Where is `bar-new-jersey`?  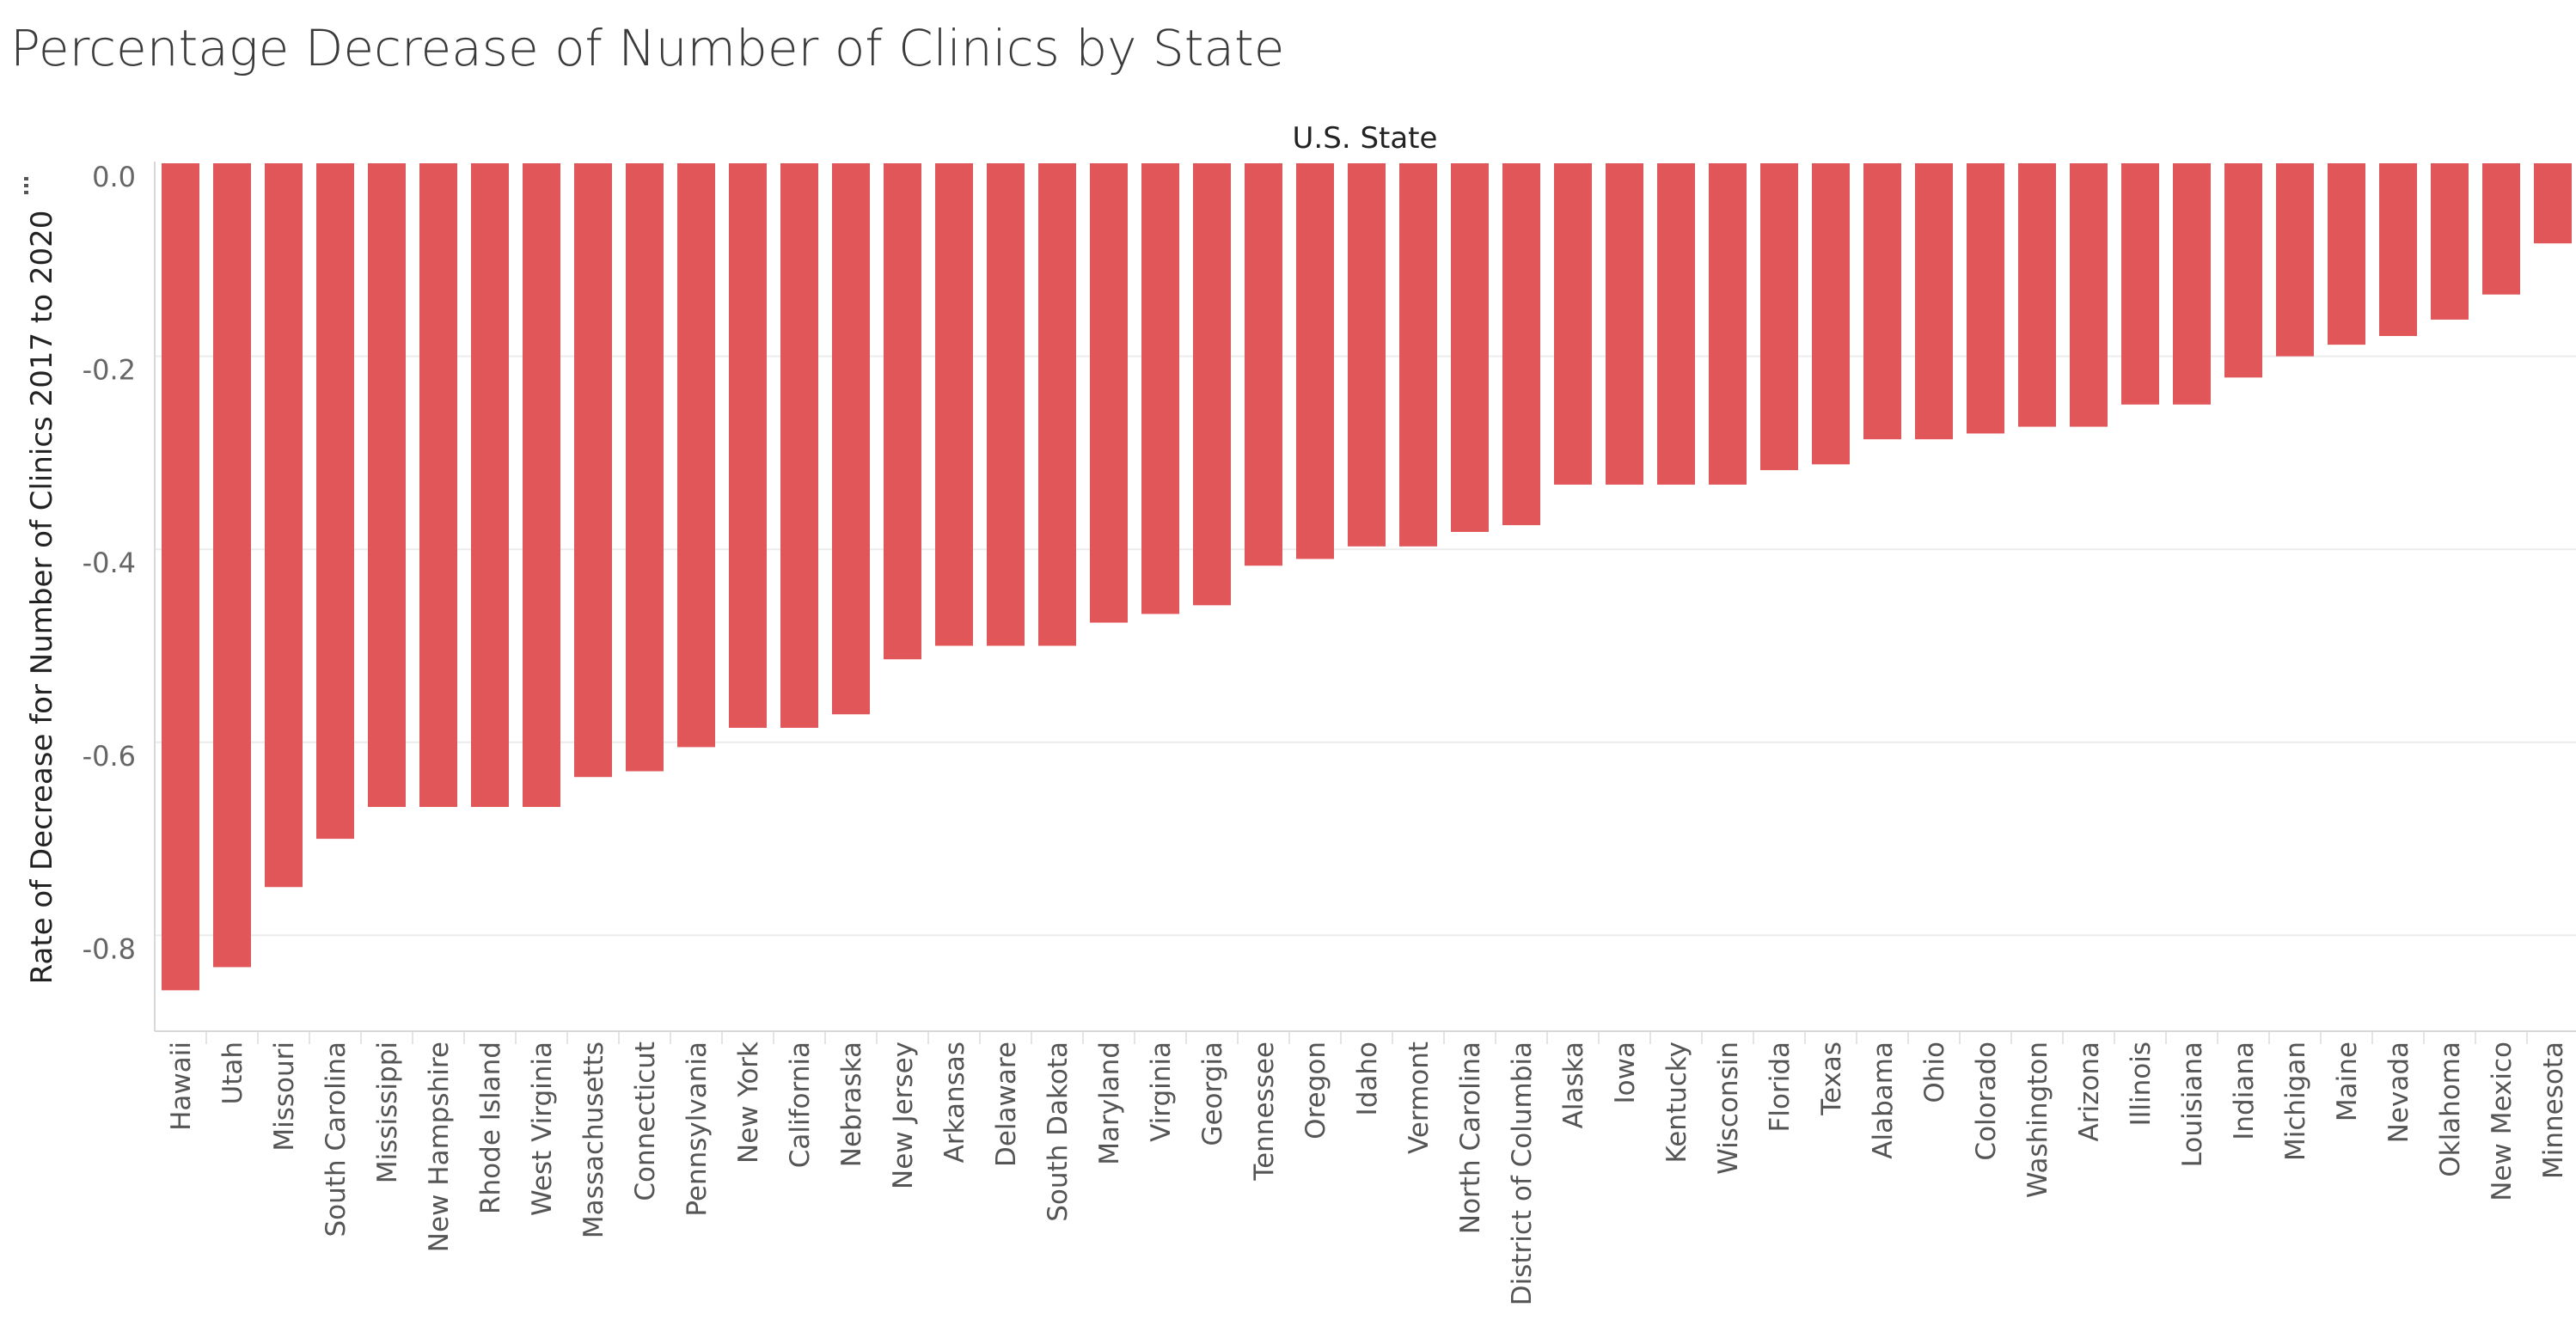 bar-new-jersey is located at coordinates (902, 411).